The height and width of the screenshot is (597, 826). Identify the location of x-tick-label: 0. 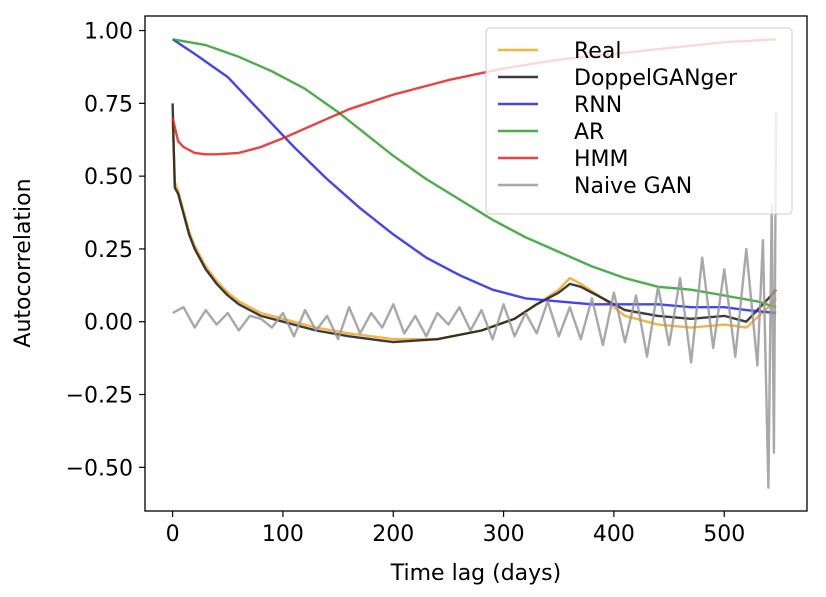
(173, 534).